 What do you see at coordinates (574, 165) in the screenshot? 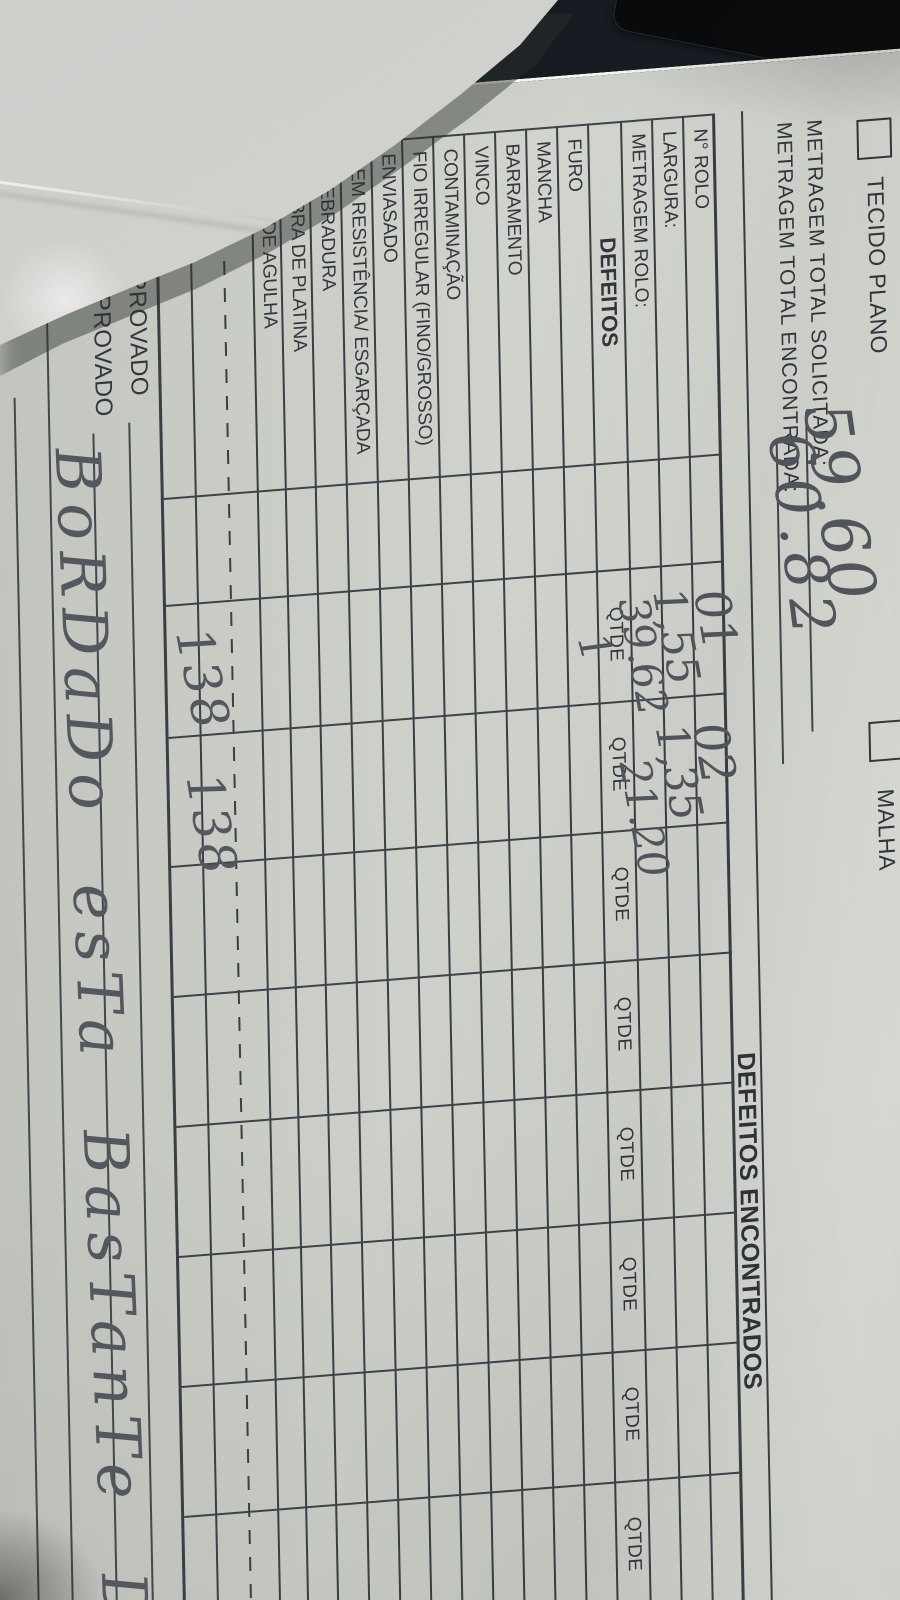
I see `defect-row-label: FURO` at bounding box center [574, 165].